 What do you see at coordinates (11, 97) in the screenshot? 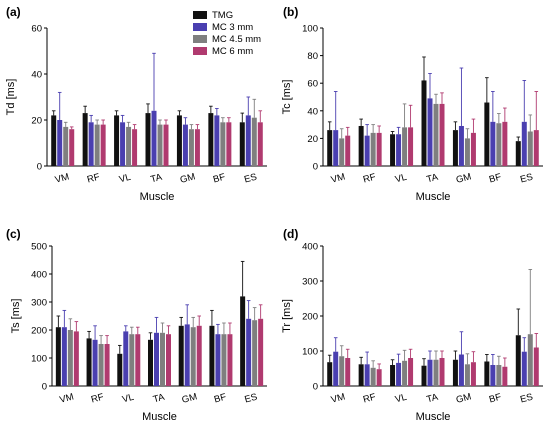
I see `y-axis-title: Td [ms]` at bounding box center [11, 97].